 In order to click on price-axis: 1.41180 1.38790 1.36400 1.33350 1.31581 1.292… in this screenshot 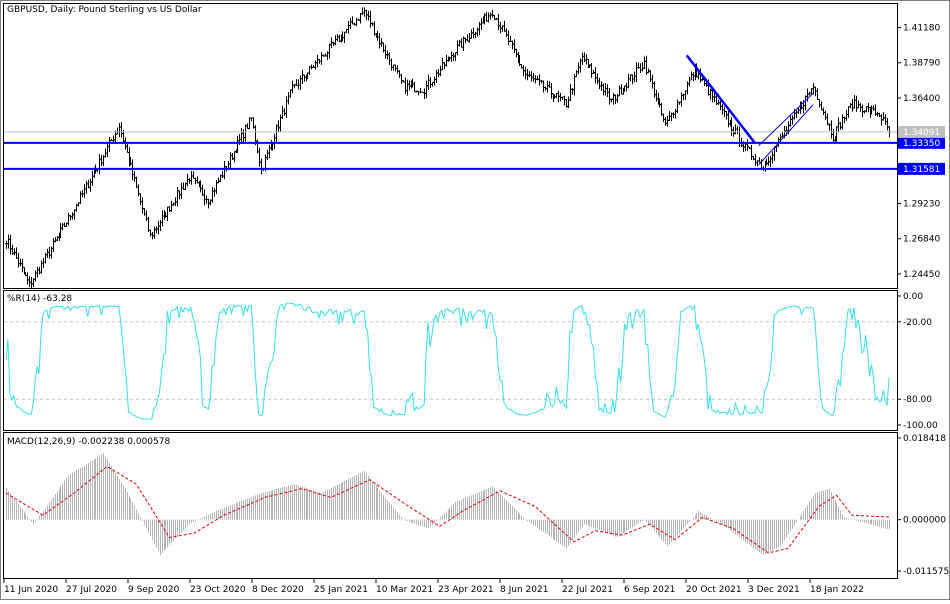, I will do `click(921, 152)`.